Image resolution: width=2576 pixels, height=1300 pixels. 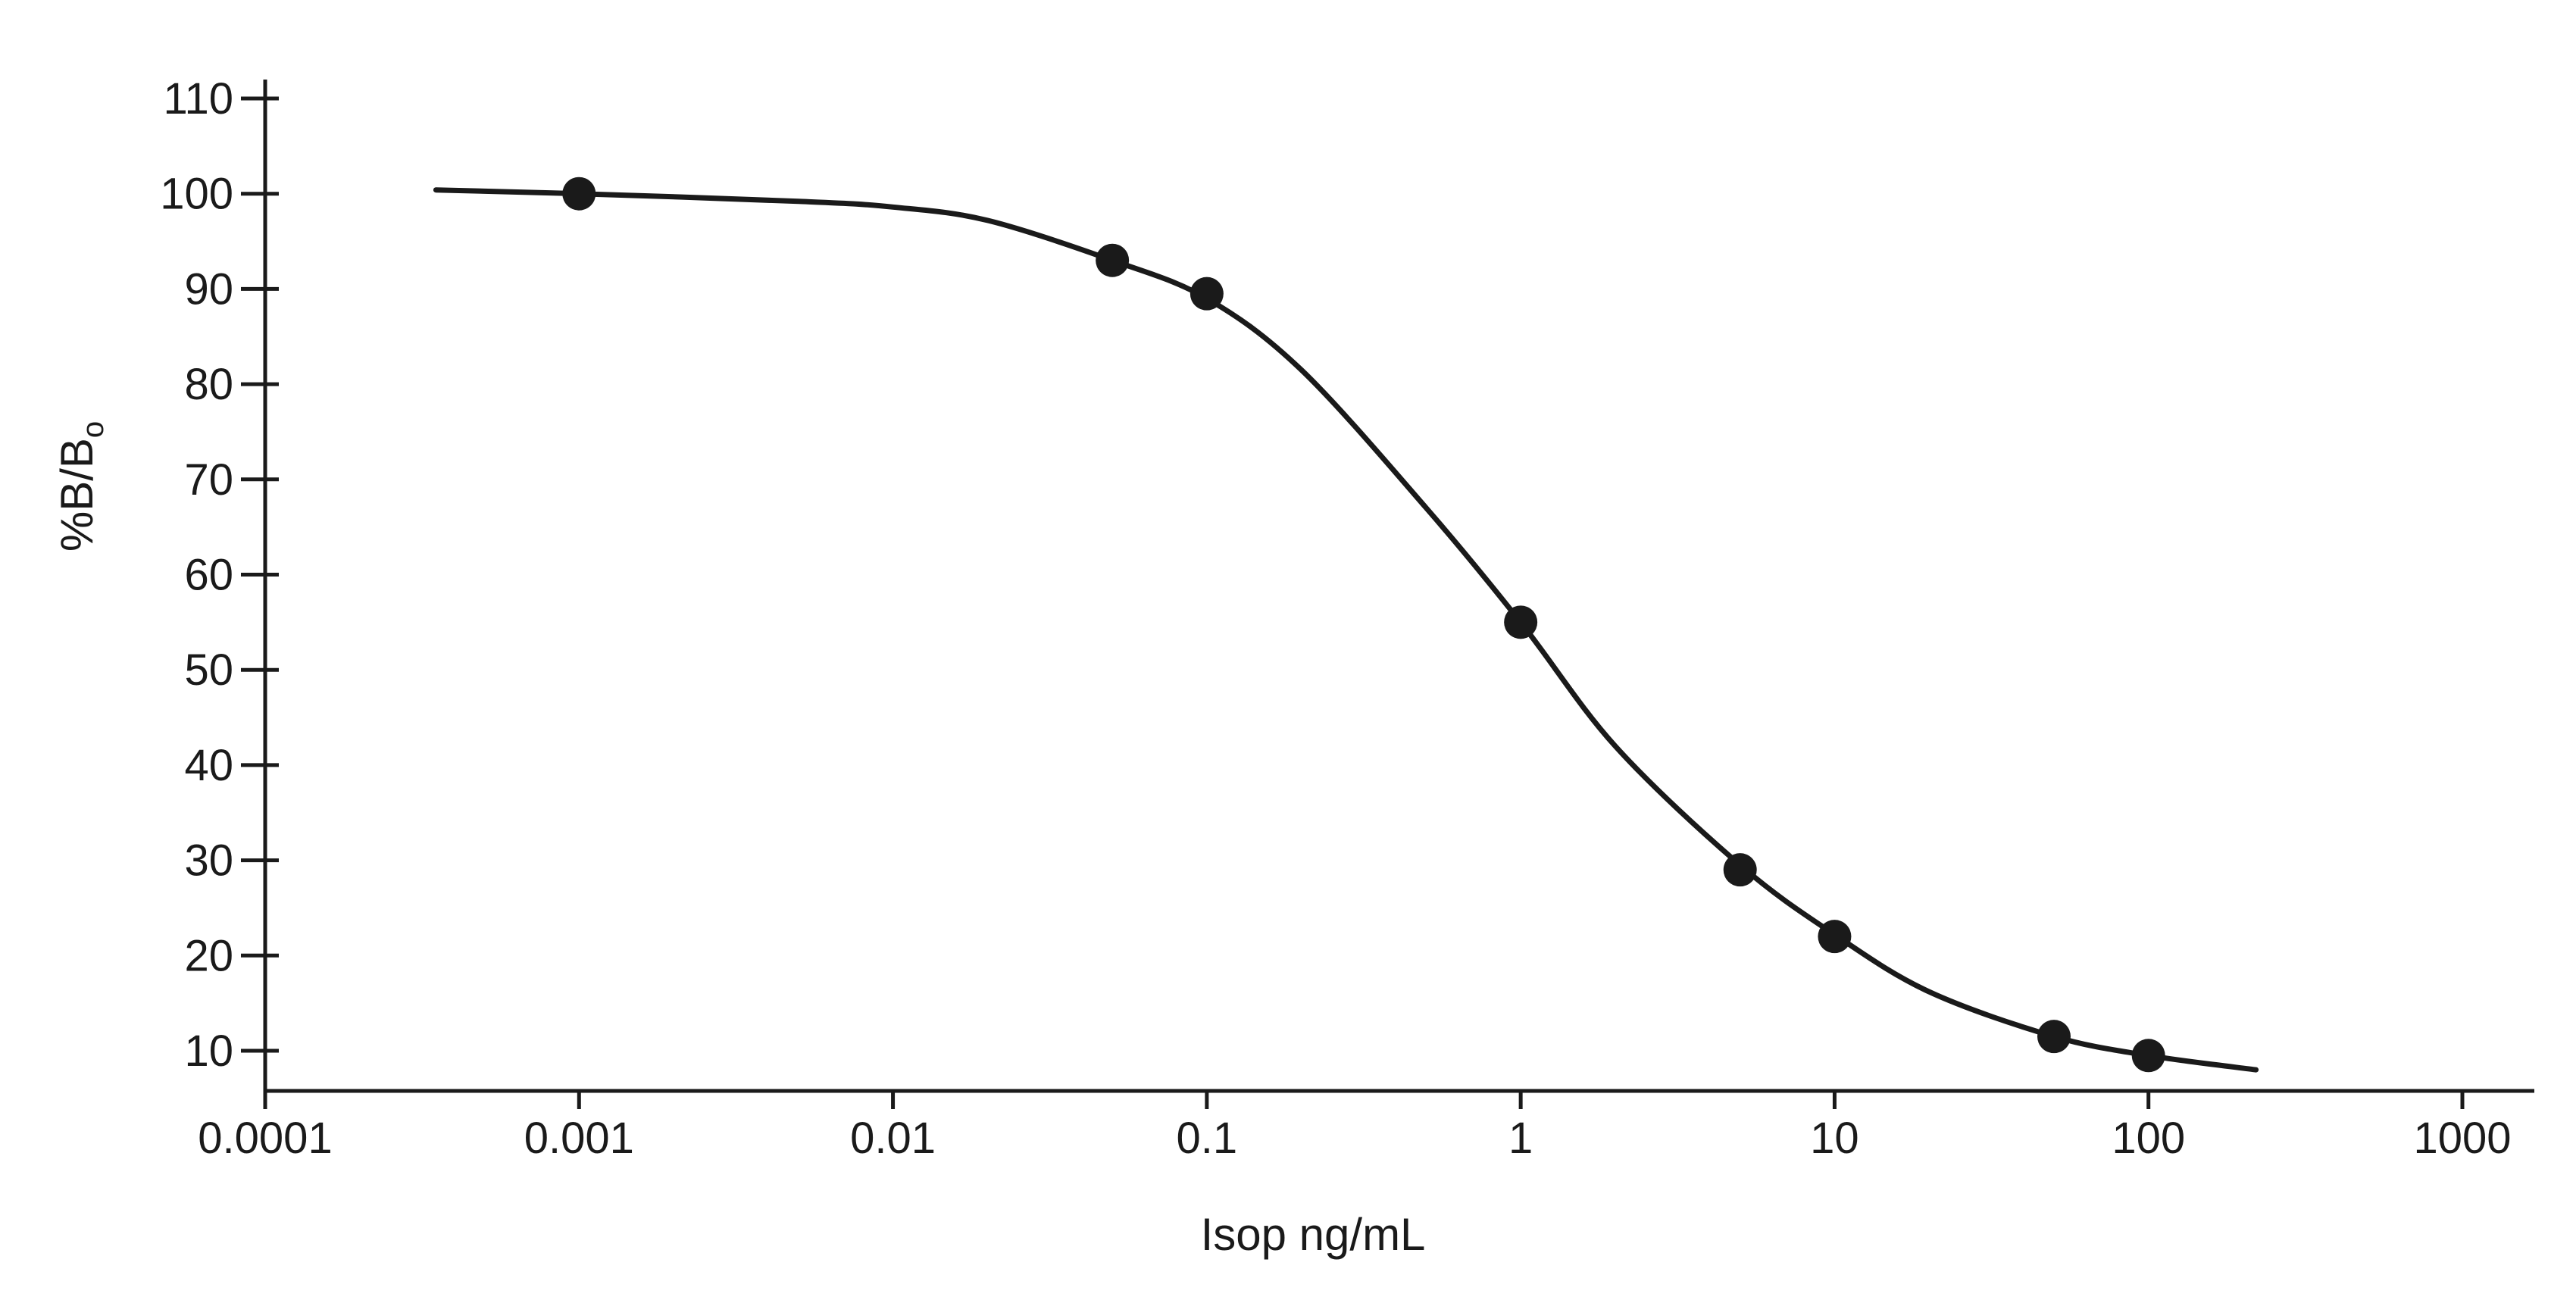 What do you see at coordinates (93, 430) in the screenshot?
I see `y-axis-title-subscript: o` at bounding box center [93, 430].